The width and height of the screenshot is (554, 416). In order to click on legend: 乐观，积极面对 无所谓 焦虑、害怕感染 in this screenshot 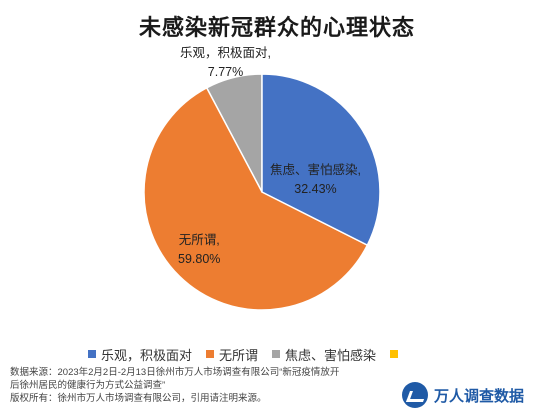, I will do `click(245, 354)`.